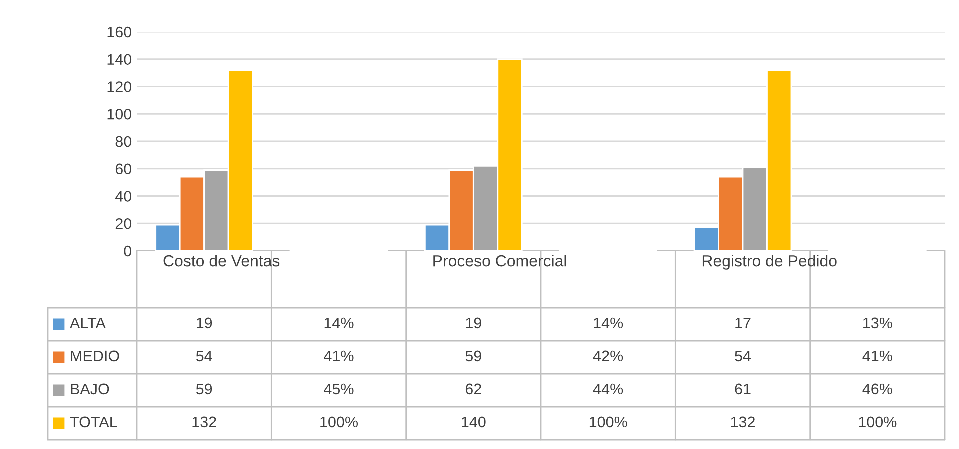  What do you see at coordinates (339, 389) in the screenshot?
I see `data-label: 45%` at bounding box center [339, 389].